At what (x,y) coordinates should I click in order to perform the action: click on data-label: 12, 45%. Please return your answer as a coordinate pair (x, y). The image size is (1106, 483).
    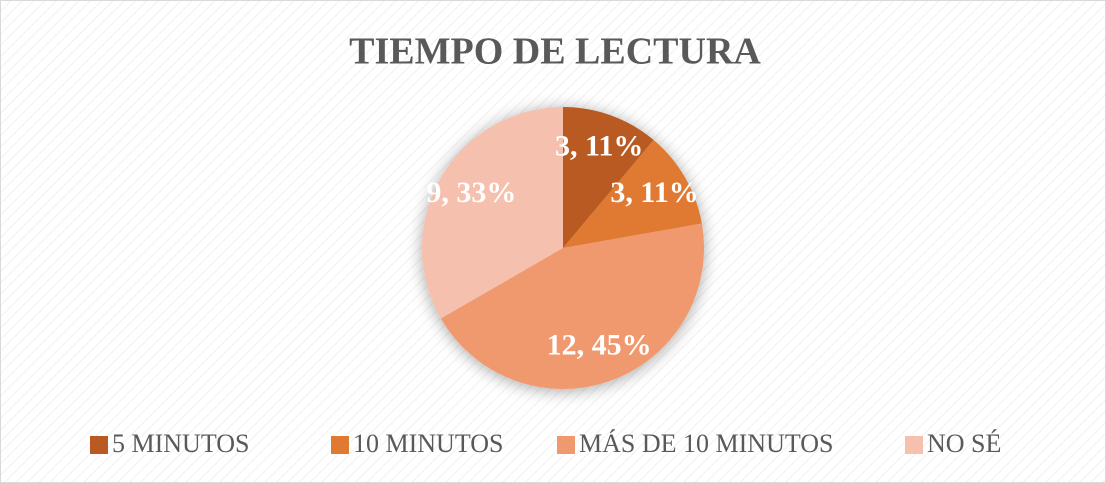
    Looking at the image, I should click on (599, 344).